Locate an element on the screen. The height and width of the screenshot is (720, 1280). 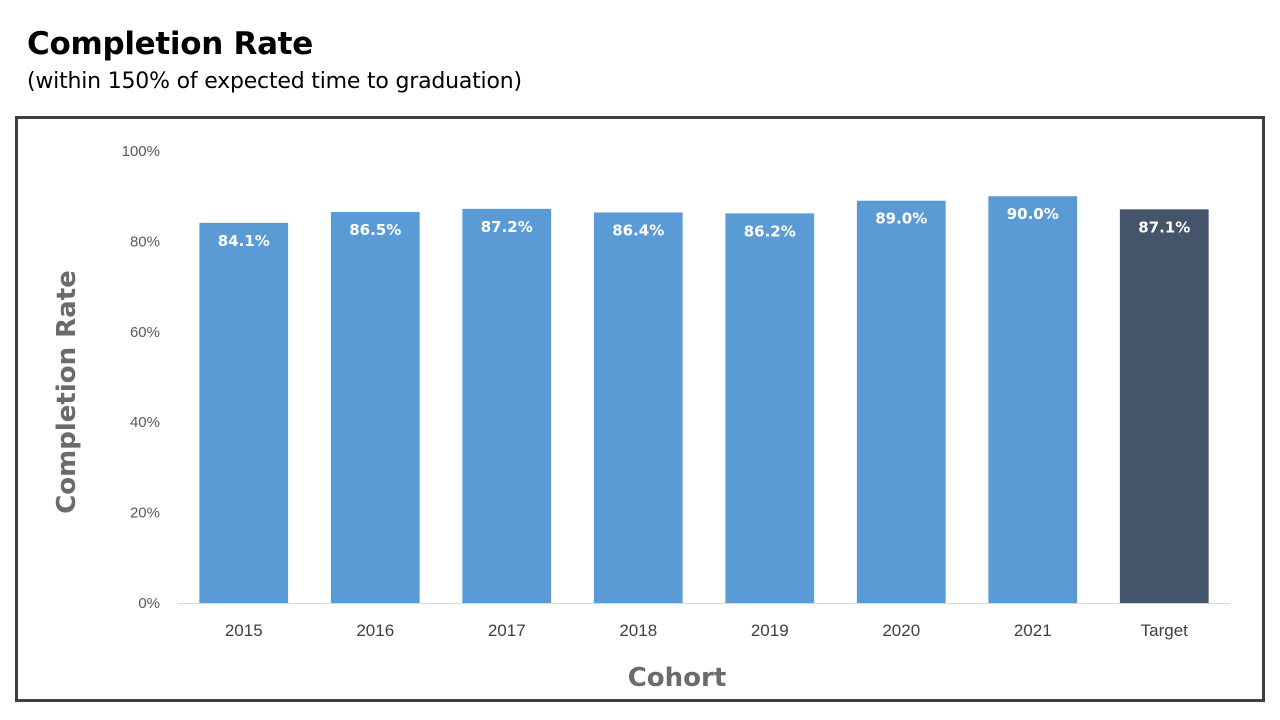
x-tick-label: 2021 is located at coordinates (1033, 630).